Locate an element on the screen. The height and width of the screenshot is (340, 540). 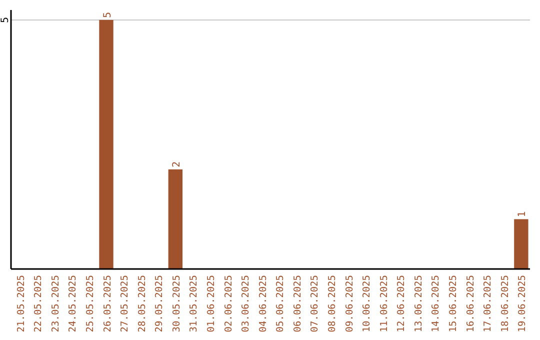
data-label: 1 is located at coordinates (522, 214).